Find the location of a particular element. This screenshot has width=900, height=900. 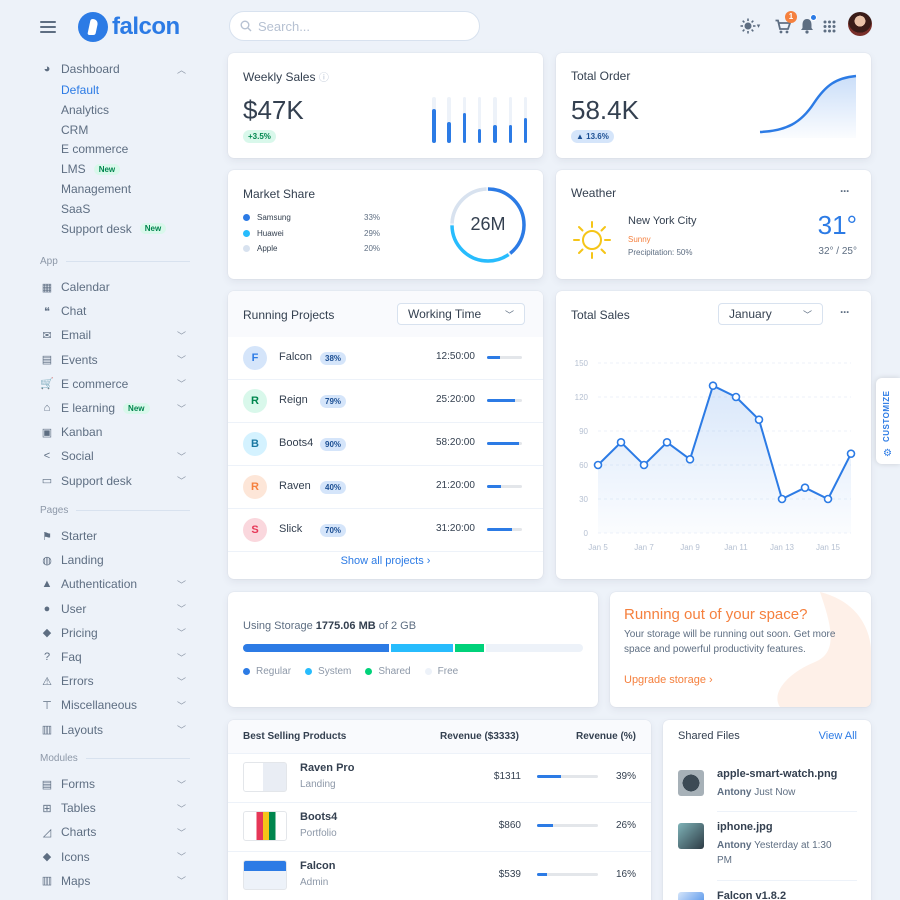

y-tick-label: 150 is located at coordinates (582, 363).